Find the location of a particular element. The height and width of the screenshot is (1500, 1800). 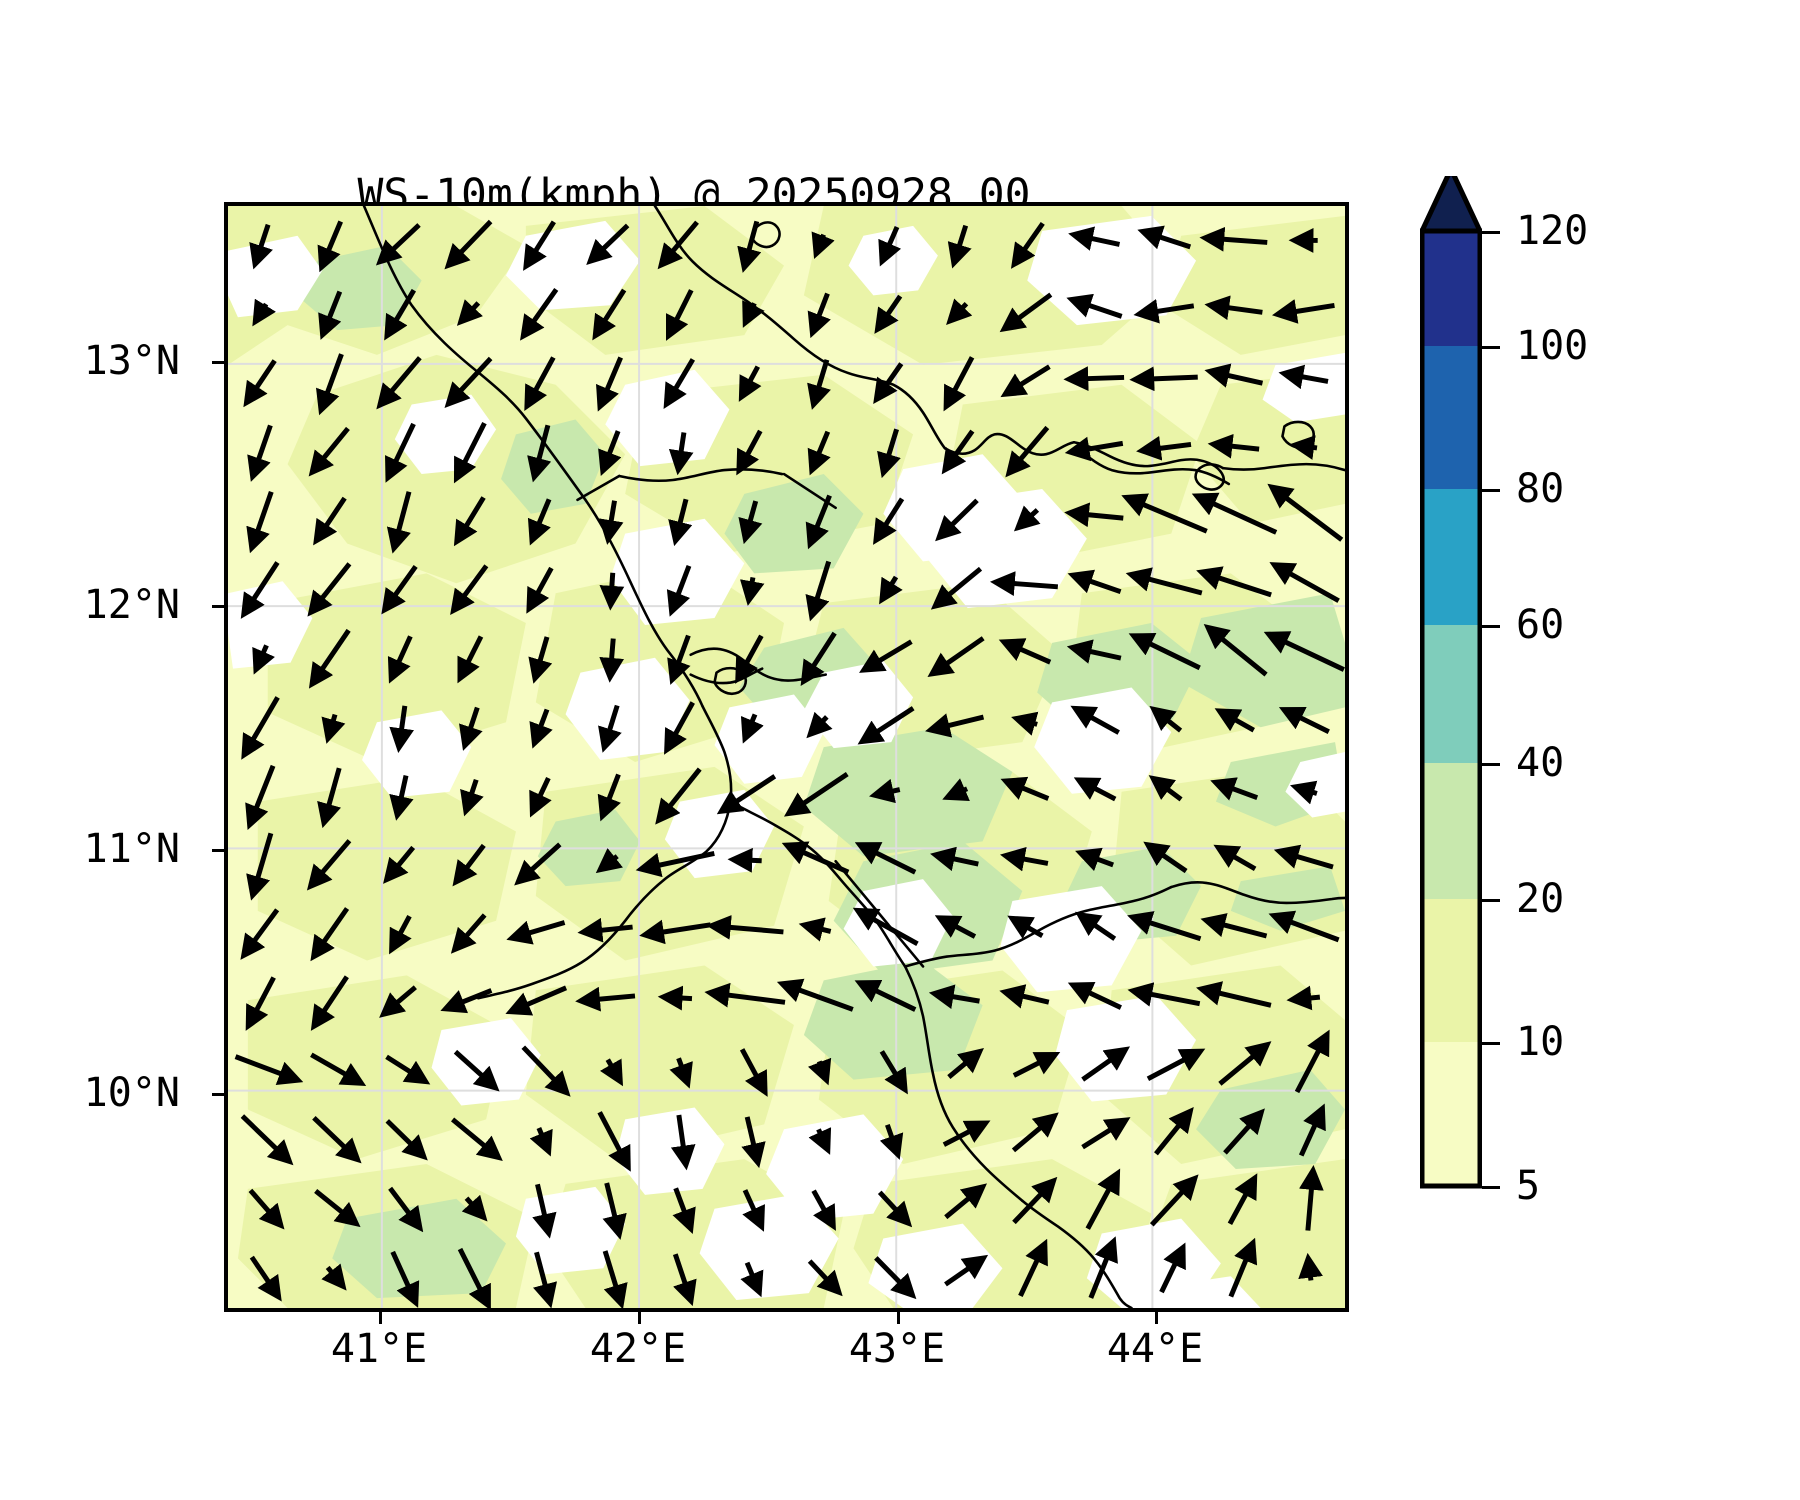

xtick-label-44e: 44°E is located at coordinates (1155, 1349).